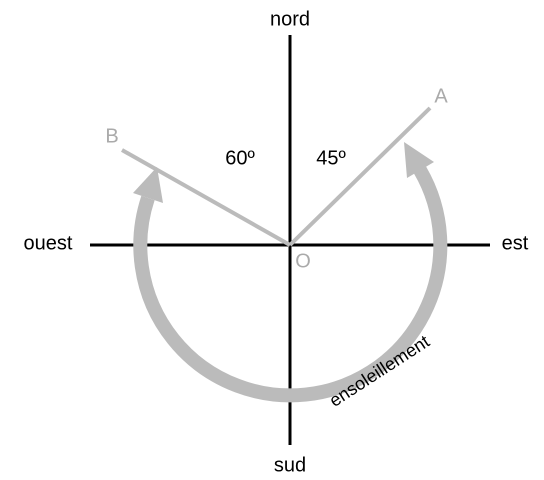 The height and width of the screenshot is (480, 544). What do you see at coordinates (515, 243) in the screenshot?
I see `label-east: est` at bounding box center [515, 243].